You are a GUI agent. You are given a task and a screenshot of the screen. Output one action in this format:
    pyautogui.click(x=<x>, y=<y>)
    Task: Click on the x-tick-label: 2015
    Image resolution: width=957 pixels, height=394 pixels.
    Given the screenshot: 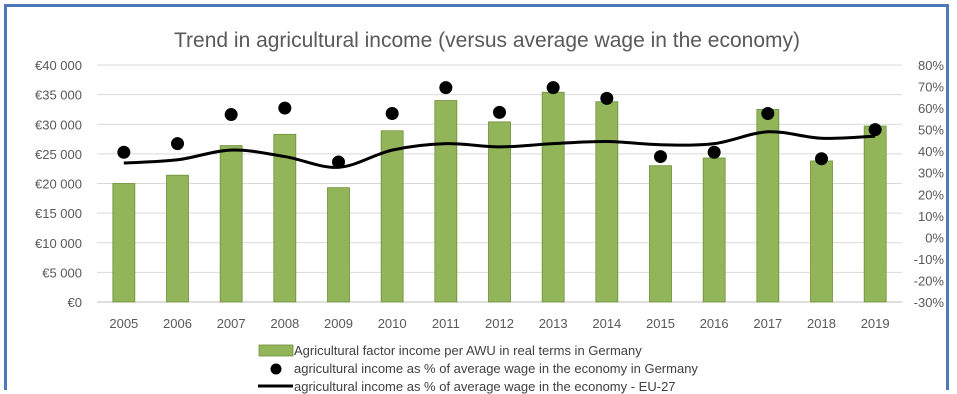 What is the action you would take?
    pyautogui.click(x=660, y=323)
    